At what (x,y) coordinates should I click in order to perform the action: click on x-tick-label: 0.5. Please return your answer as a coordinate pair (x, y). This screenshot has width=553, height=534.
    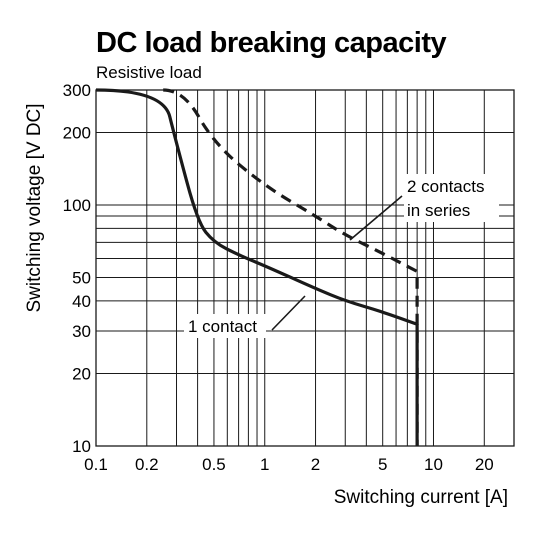
    Looking at the image, I should click on (214, 464).